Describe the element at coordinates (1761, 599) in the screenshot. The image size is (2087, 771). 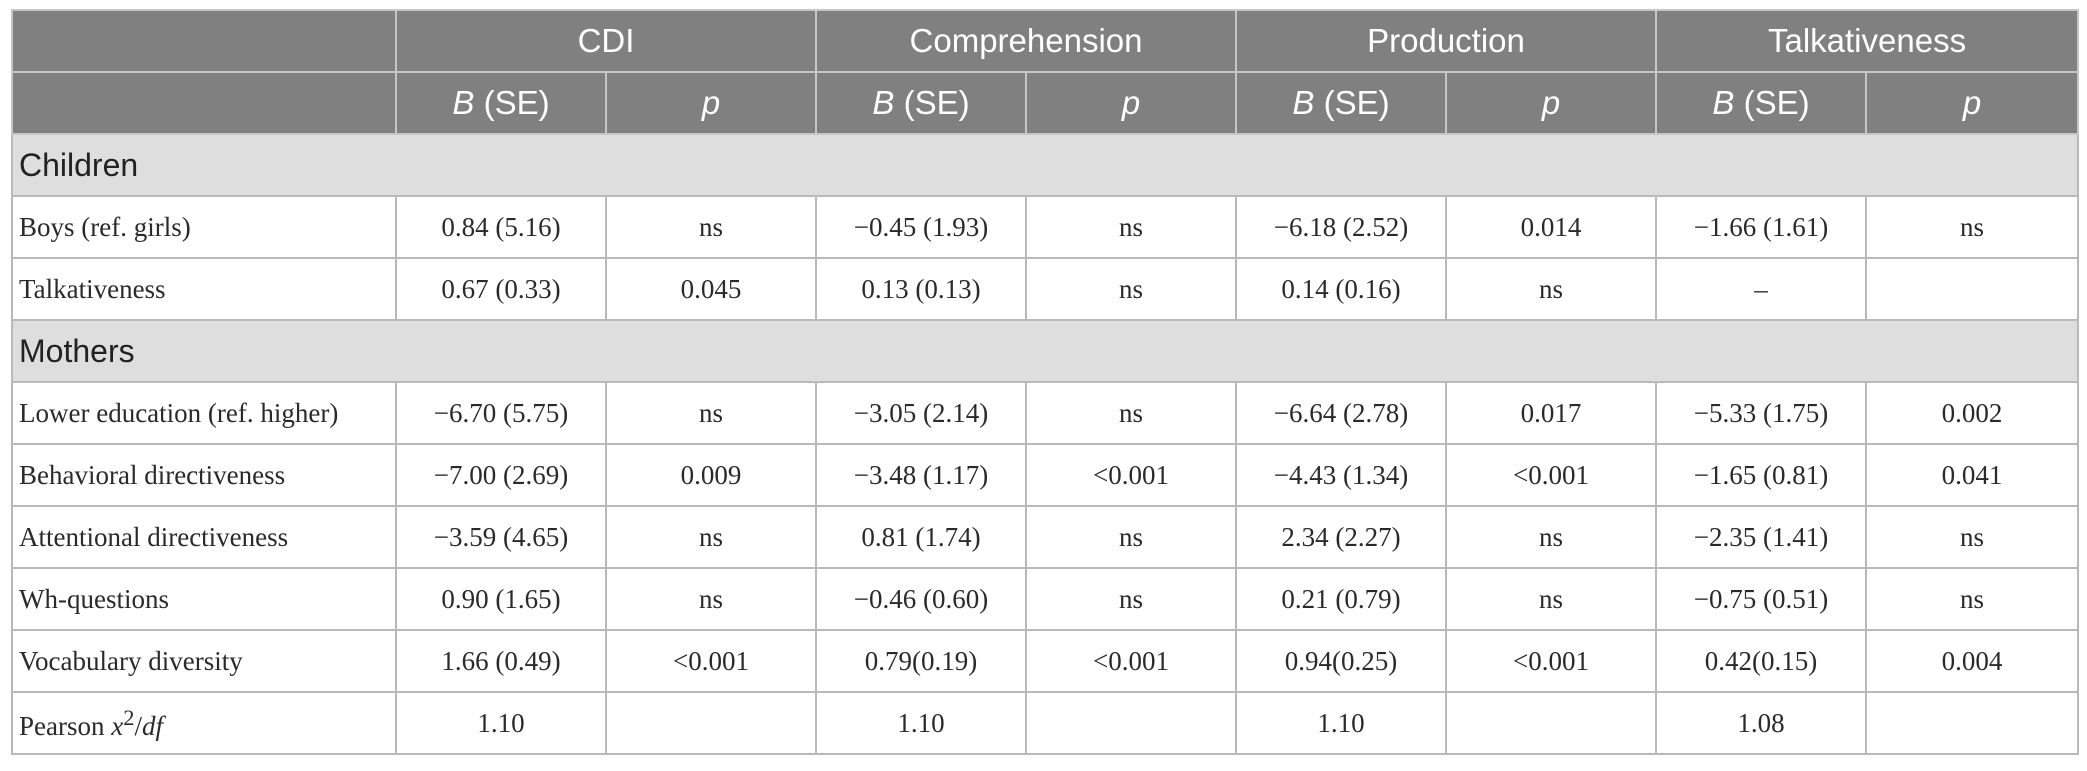
I see `table-cell: −0.75 (0.51)` at that location.